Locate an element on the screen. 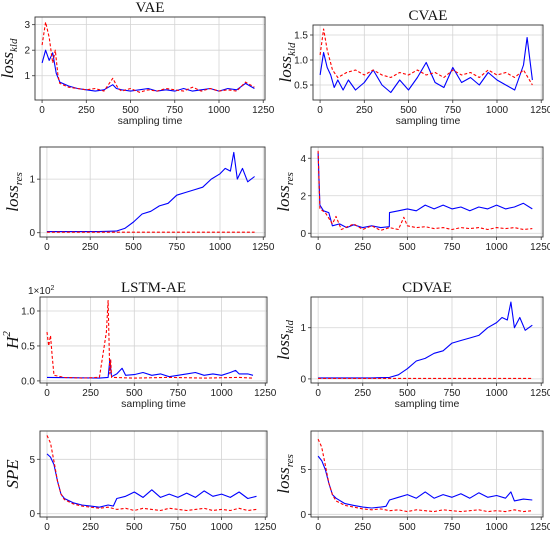 The image size is (550, 544). y-tick-label: 1.5 is located at coordinates (301, 36).